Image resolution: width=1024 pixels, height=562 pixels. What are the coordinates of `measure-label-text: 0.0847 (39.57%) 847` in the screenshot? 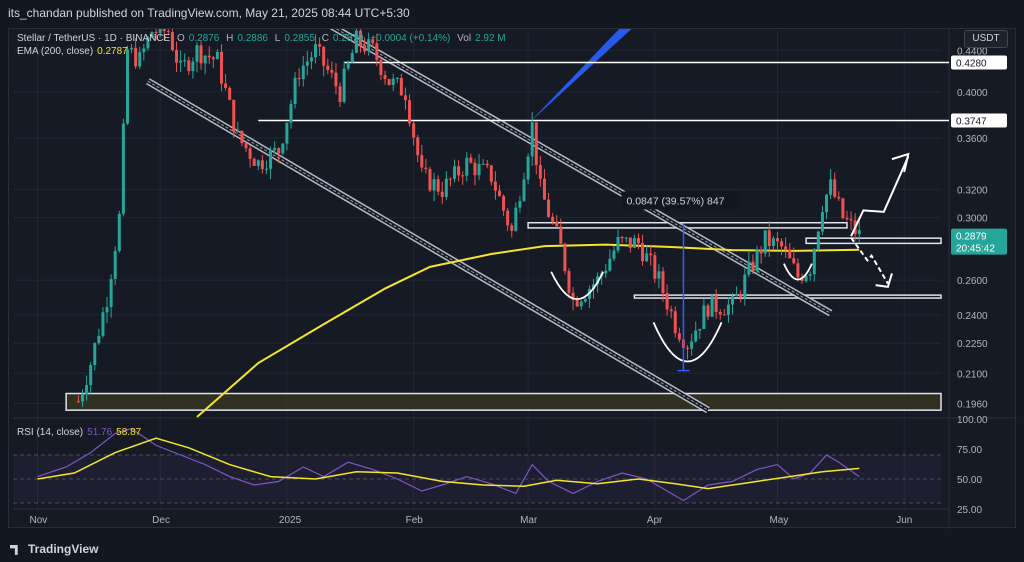 It's located at (675, 201).